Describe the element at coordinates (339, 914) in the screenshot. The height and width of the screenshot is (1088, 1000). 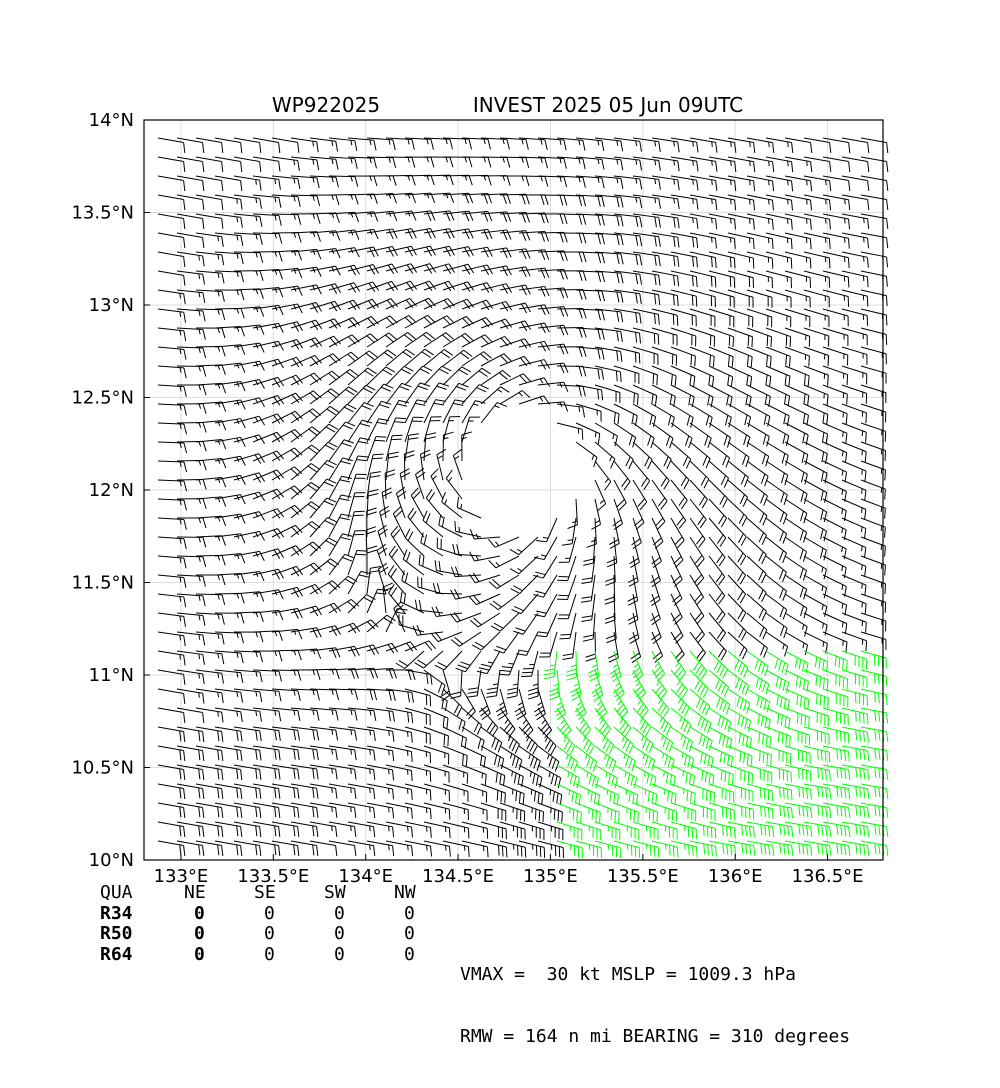
I see `r34-sw-value: 0` at that location.